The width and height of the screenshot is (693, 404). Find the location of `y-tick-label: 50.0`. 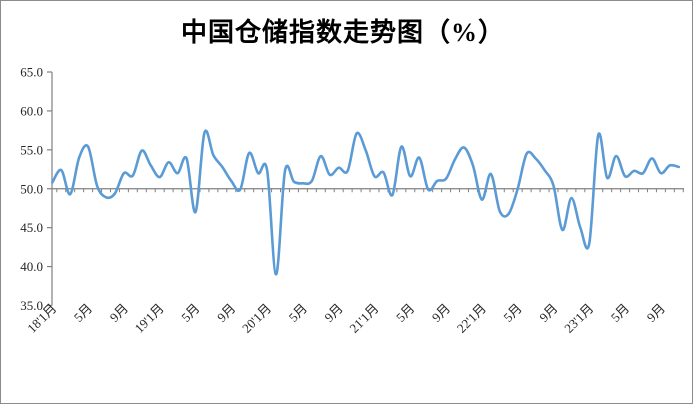

y-tick-label: 50.0 is located at coordinates (31, 188).